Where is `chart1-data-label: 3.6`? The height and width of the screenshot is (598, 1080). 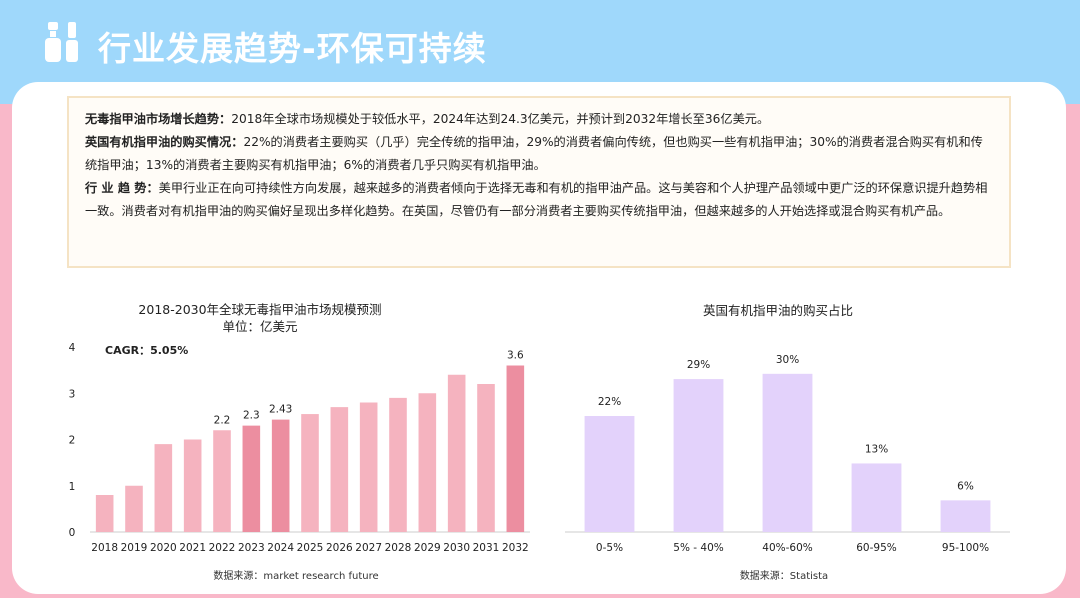 chart1-data-label: 3.6 is located at coordinates (515, 356).